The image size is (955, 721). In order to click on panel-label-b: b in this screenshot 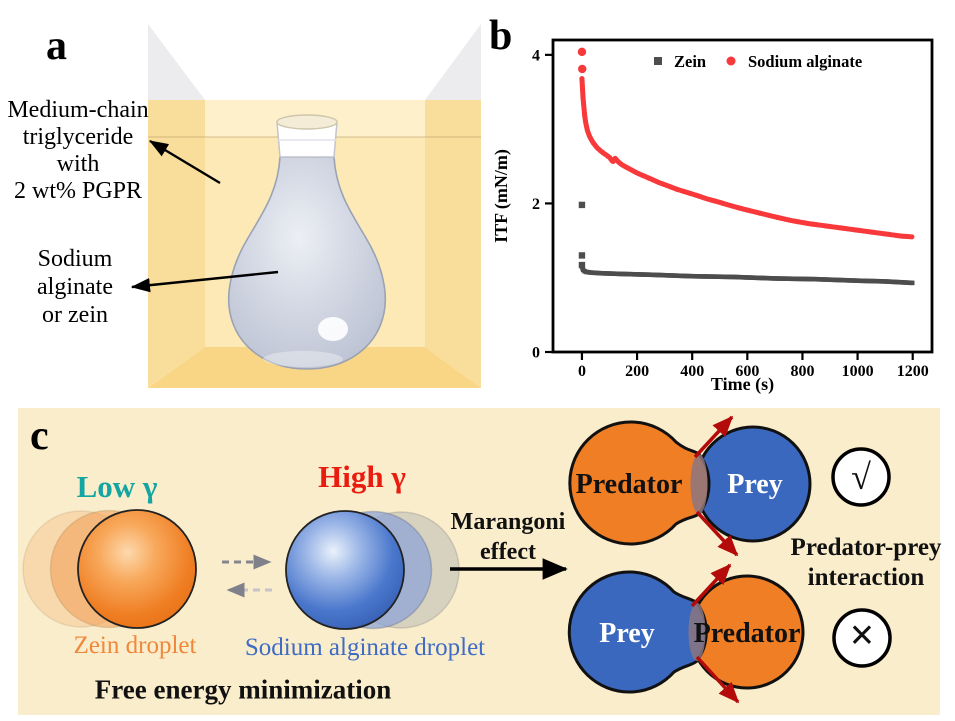, I will do `click(501, 36)`.